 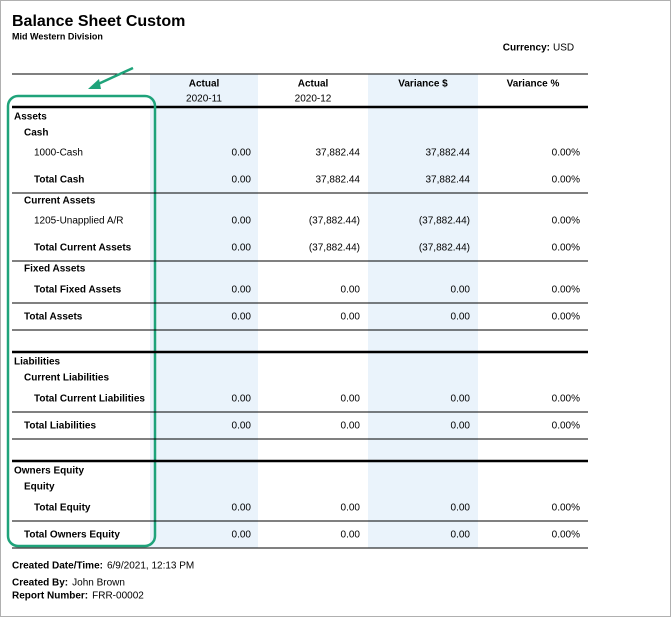 I want to click on footer-label: Report Number:, so click(x=50, y=596).